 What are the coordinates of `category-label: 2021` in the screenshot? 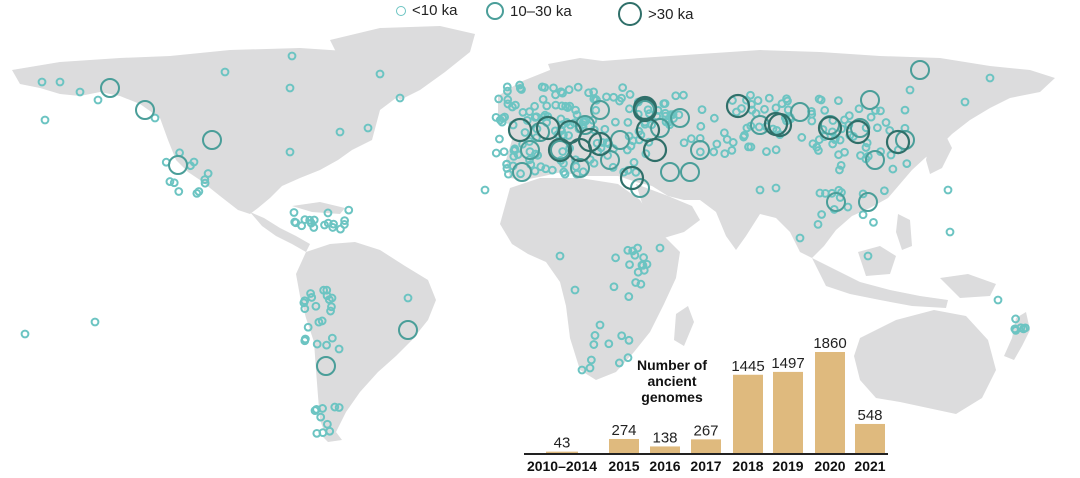 It's located at (869, 466).